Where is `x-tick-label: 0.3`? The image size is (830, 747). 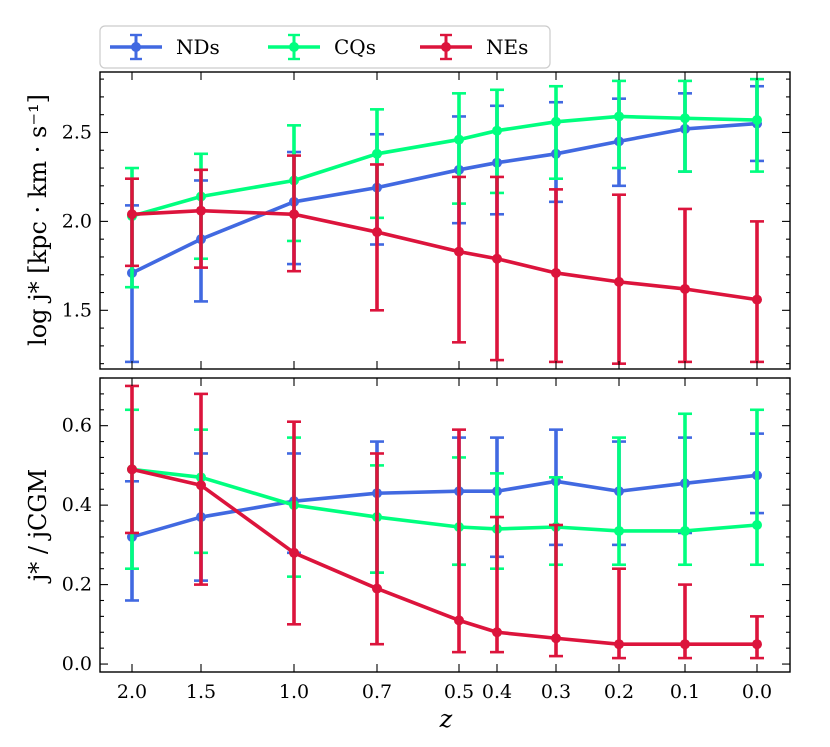 x-tick-label: 0.3 is located at coordinates (556, 692).